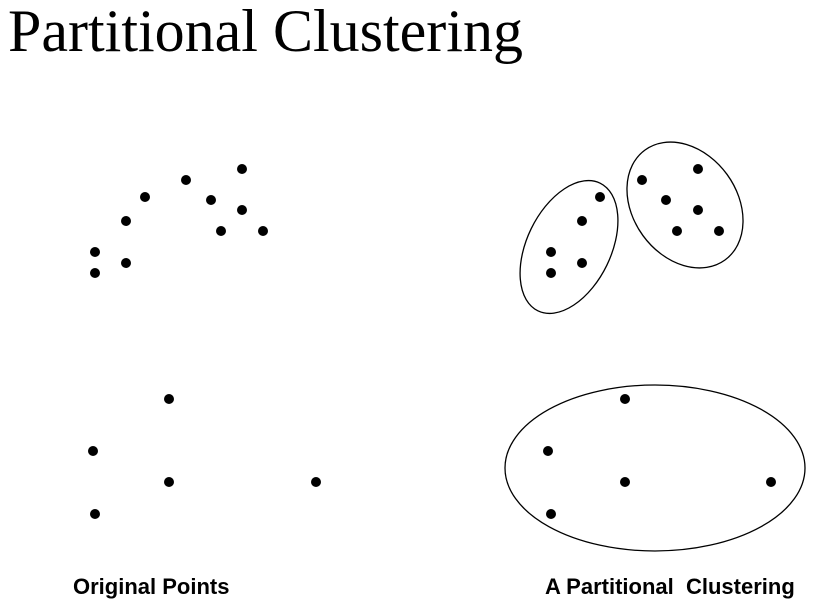 The width and height of the screenshot is (839, 615). What do you see at coordinates (265, 32) in the screenshot?
I see `page-title: Partitional Clustering` at bounding box center [265, 32].